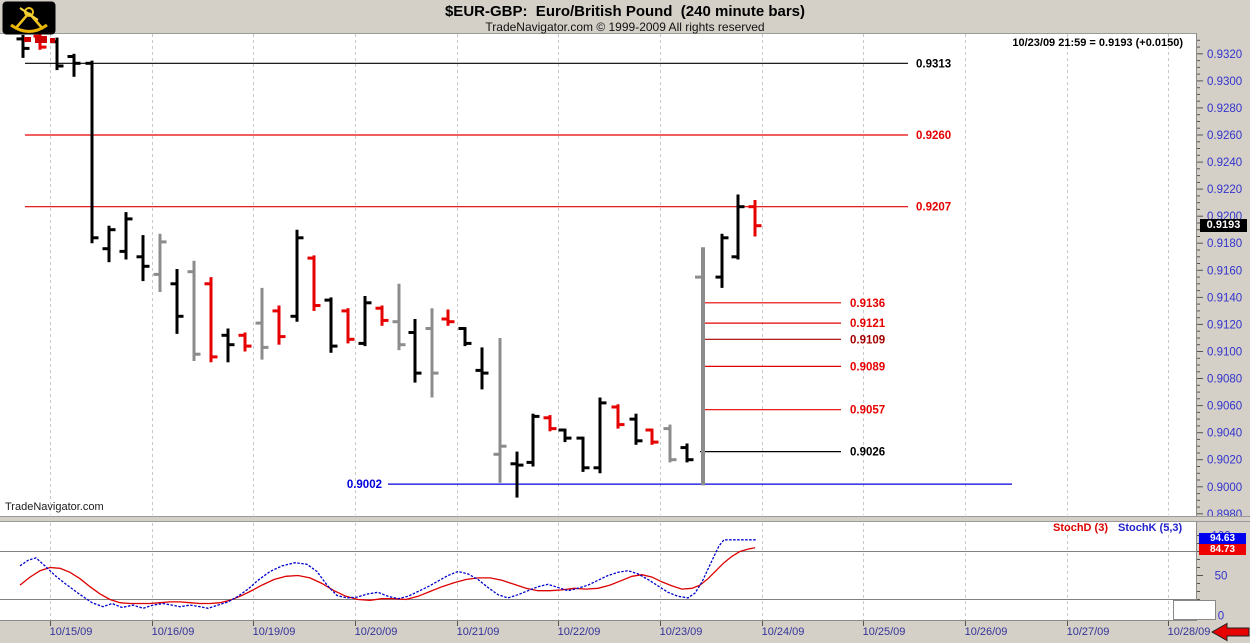 The image size is (1250, 643). What do you see at coordinates (1222, 538) in the screenshot?
I see `stochk-value-badge: 94.63` at bounding box center [1222, 538].